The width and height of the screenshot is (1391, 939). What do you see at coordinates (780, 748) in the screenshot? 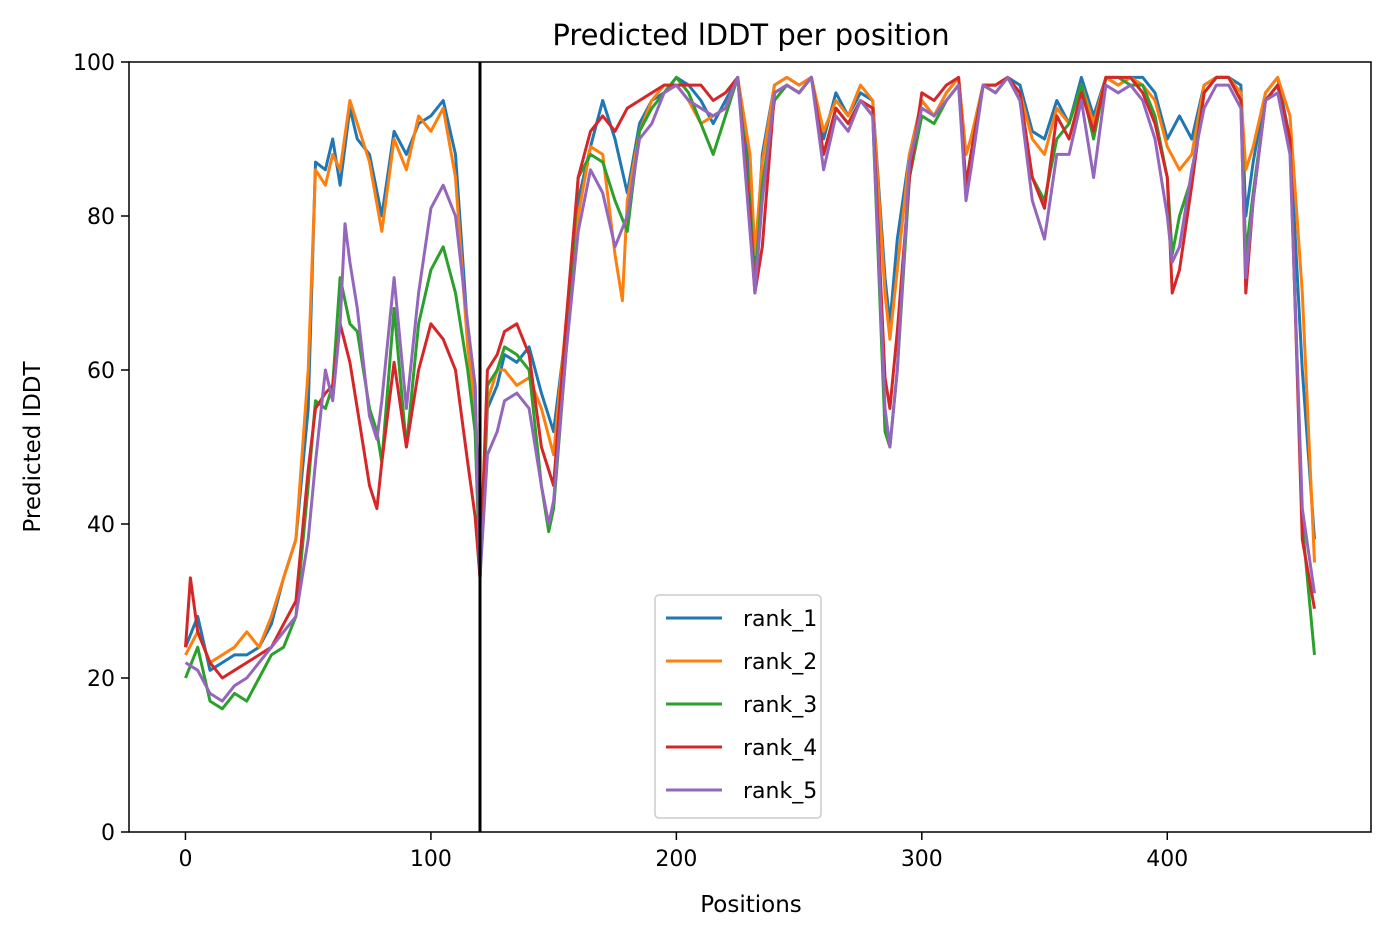
I see `legend-label-rank-4: rank_4` at bounding box center [780, 748].